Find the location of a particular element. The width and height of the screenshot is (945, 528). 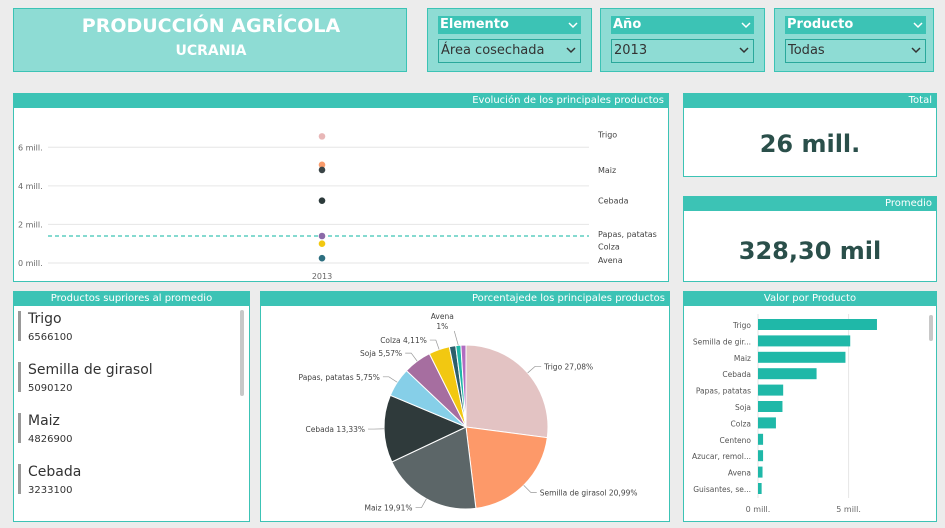

pie-label: 1% is located at coordinates (442, 326).